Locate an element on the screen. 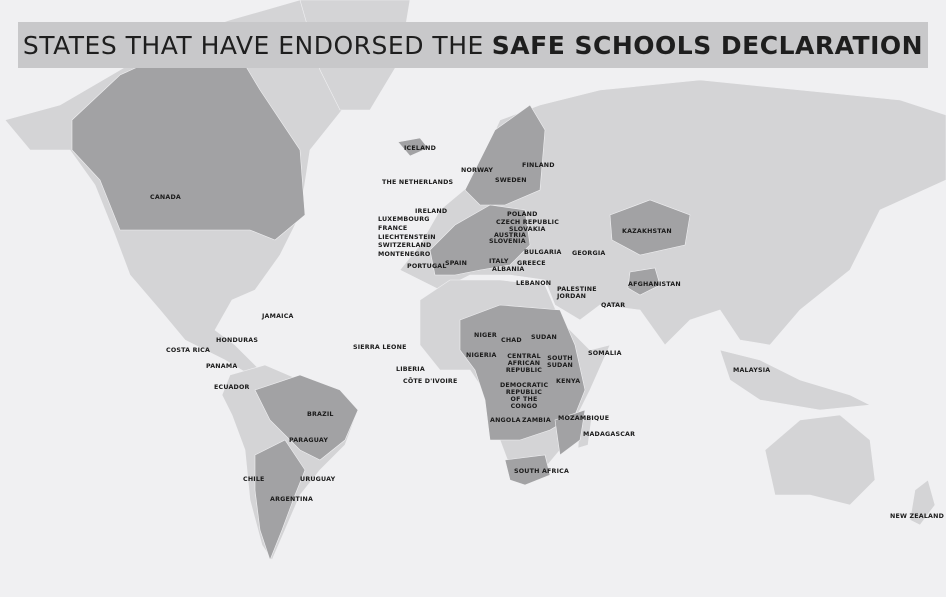  country-label-new-zealand: NEW ZEALAND is located at coordinates (917, 516).